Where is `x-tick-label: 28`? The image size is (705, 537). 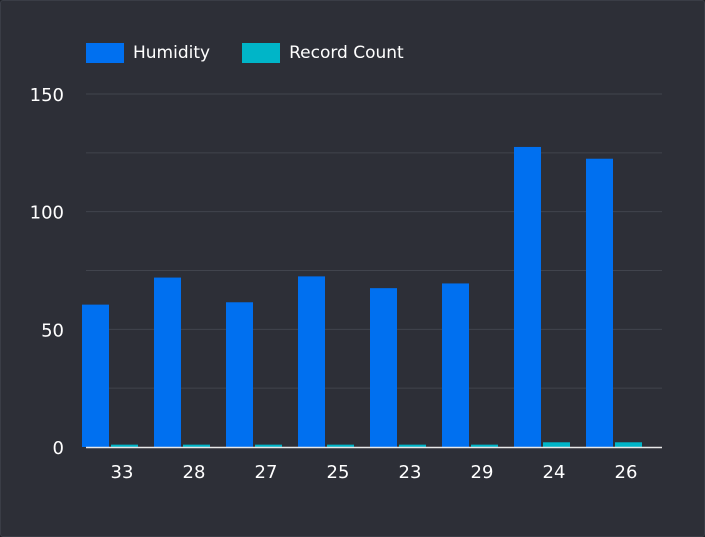
x-tick-label: 28 is located at coordinates (194, 472).